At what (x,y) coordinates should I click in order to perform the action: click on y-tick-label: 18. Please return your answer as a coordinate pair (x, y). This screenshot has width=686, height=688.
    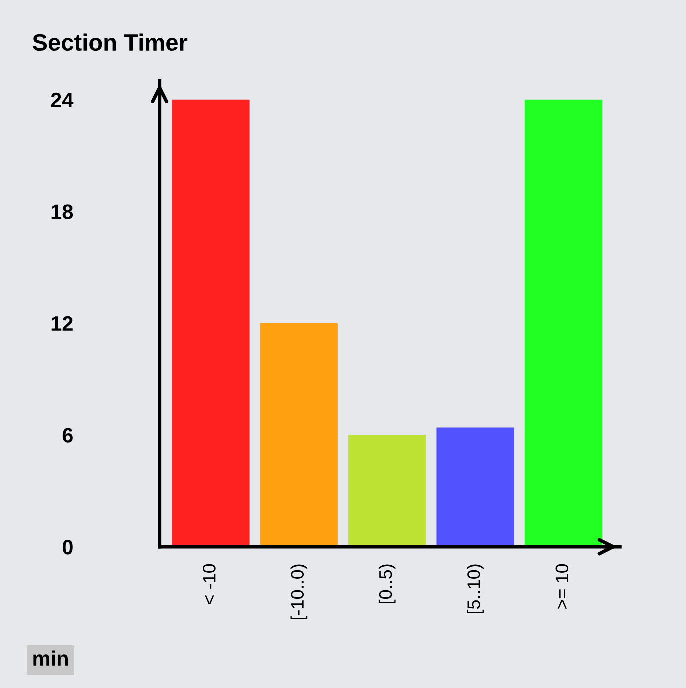
    Looking at the image, I should click on (63, 212).